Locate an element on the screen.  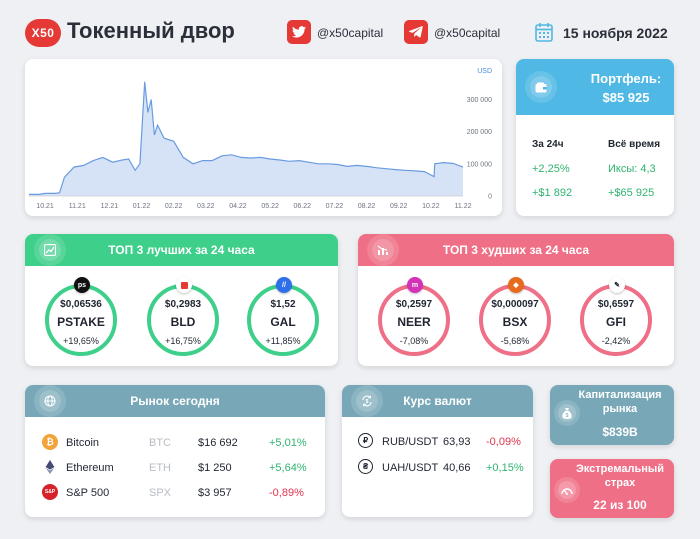
market-cap-title-line1: Капитализация is located at coordinates (620, 395).